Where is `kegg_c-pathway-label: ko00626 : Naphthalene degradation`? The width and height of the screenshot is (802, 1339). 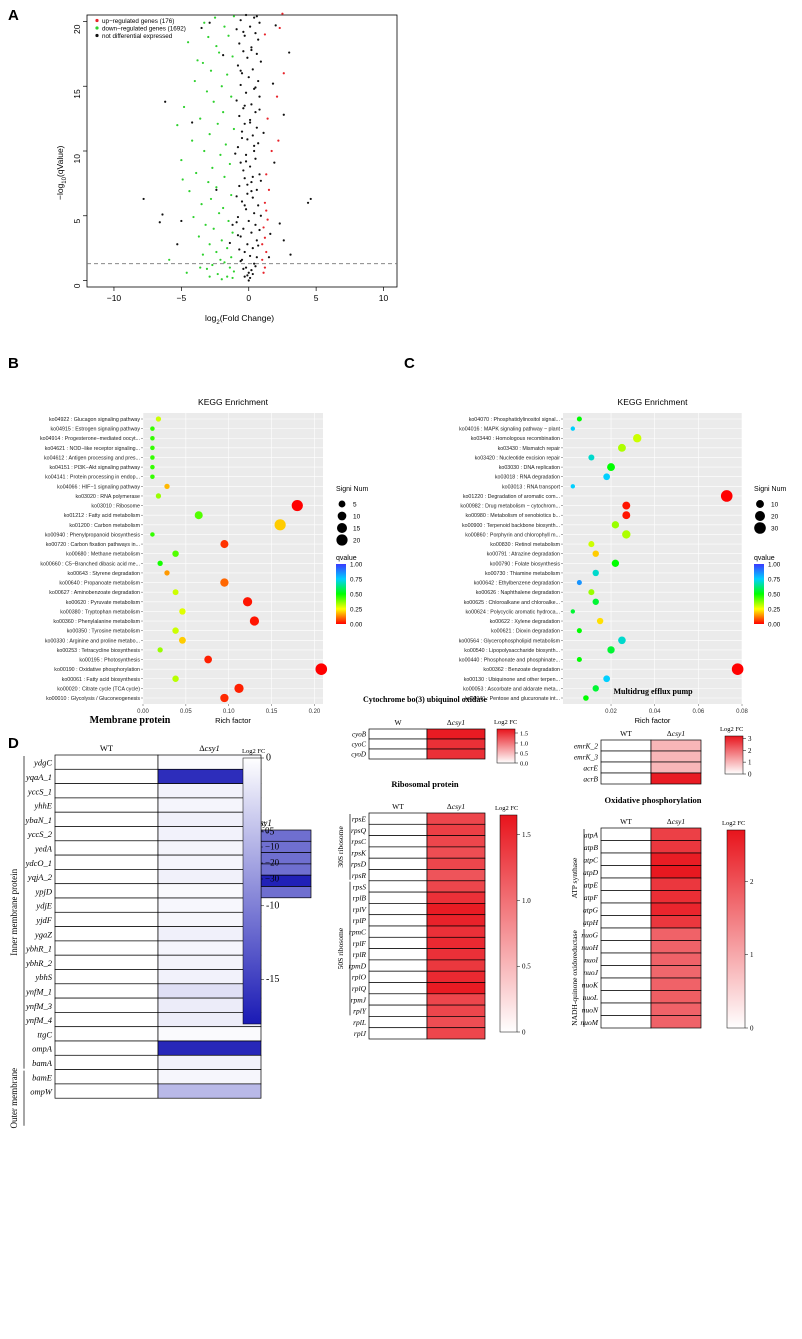 kegg_c-pathway-label: ko00626 : Naphthalene degradation is located at coordinates (518, 593).